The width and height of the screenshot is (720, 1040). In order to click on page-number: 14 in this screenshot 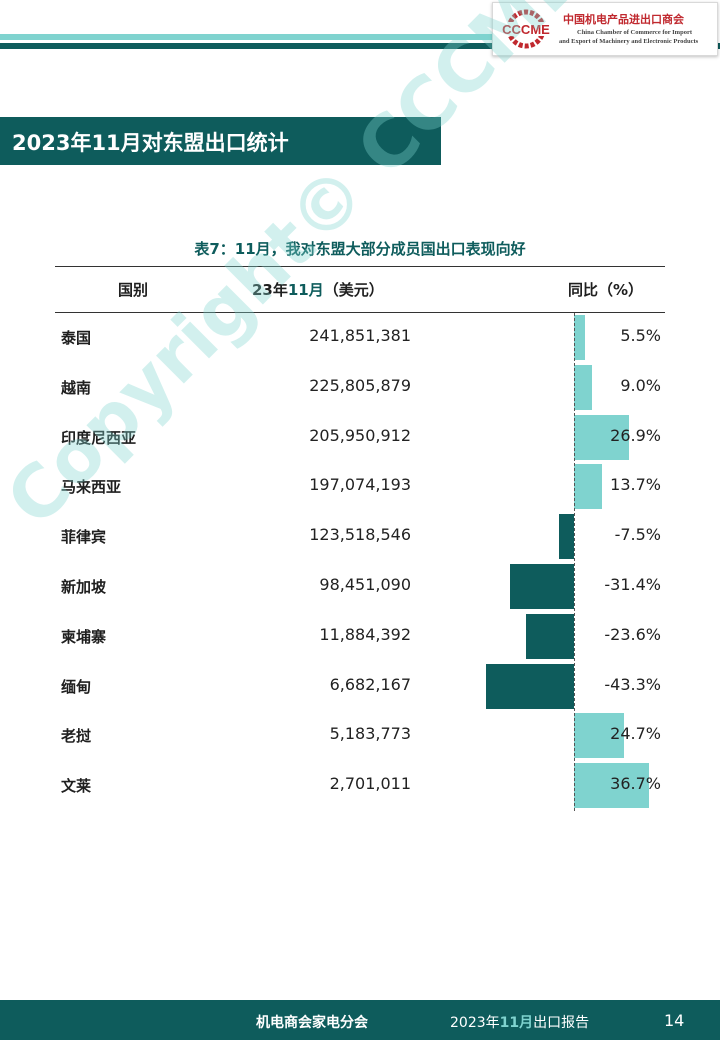, I will do `click(674, 1020)`.